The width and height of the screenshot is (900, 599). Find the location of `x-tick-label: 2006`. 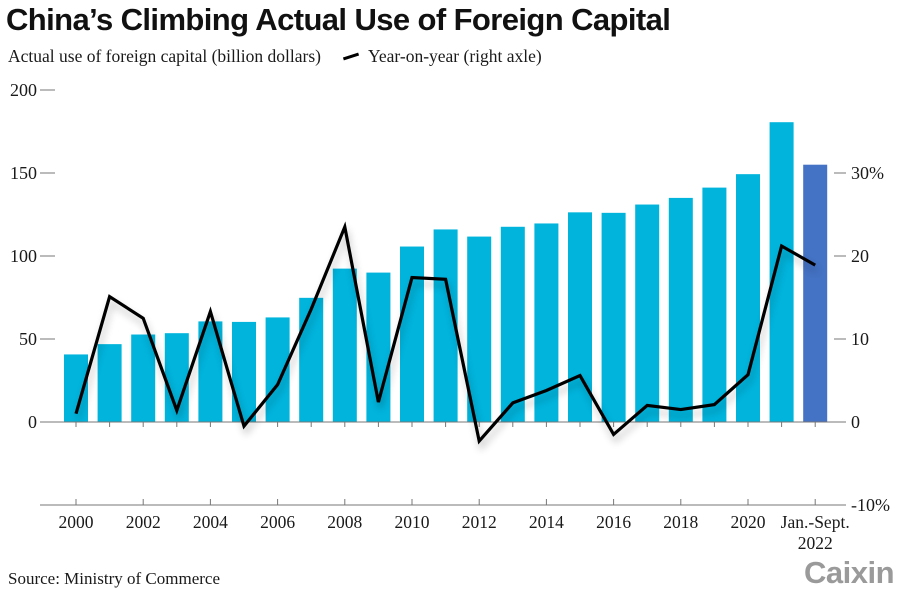

x-tick-label: 2006 is located at coordinates (277, 522).